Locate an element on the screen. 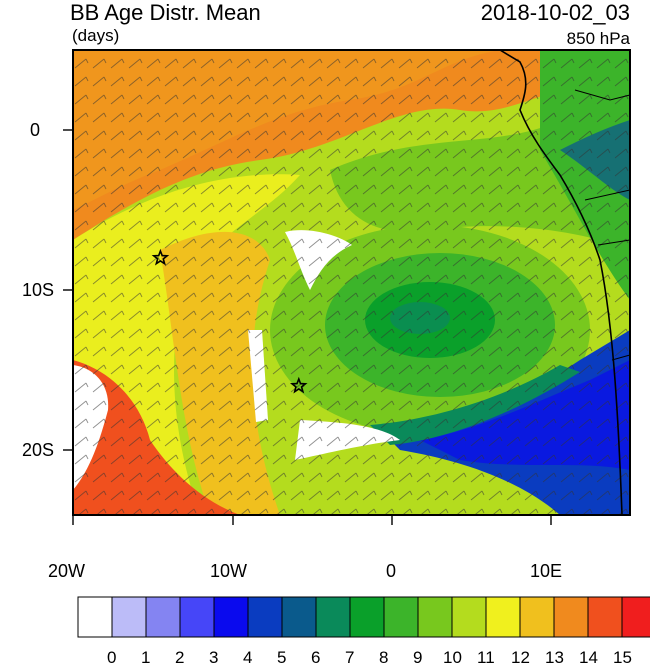  colorbar-label: 14 is located at coordinates (588, 657).